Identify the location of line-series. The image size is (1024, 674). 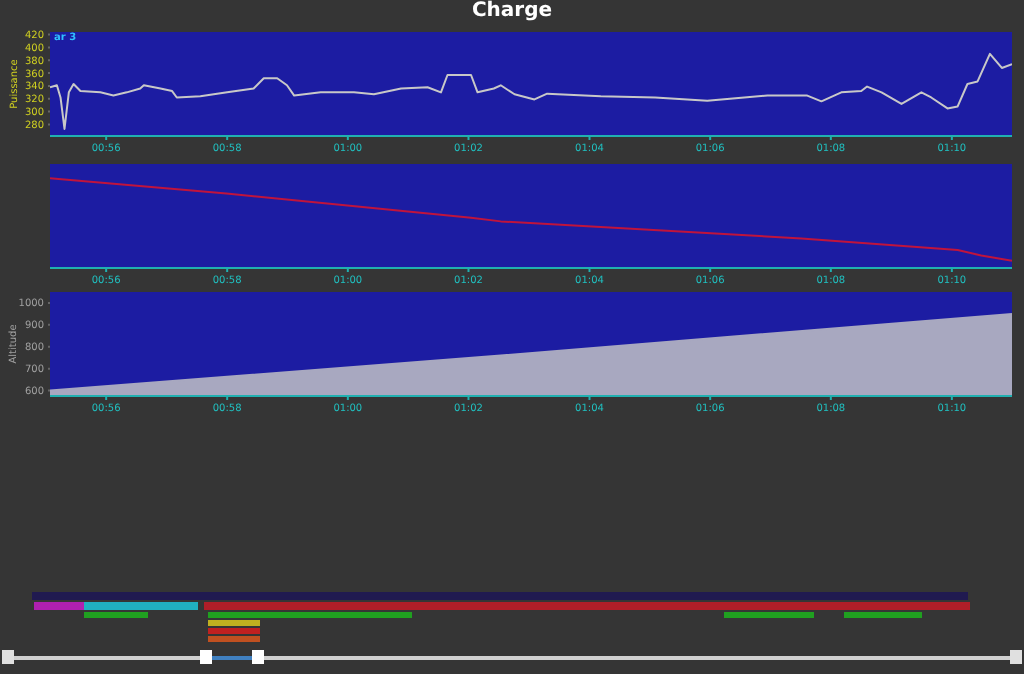
(531, 91).